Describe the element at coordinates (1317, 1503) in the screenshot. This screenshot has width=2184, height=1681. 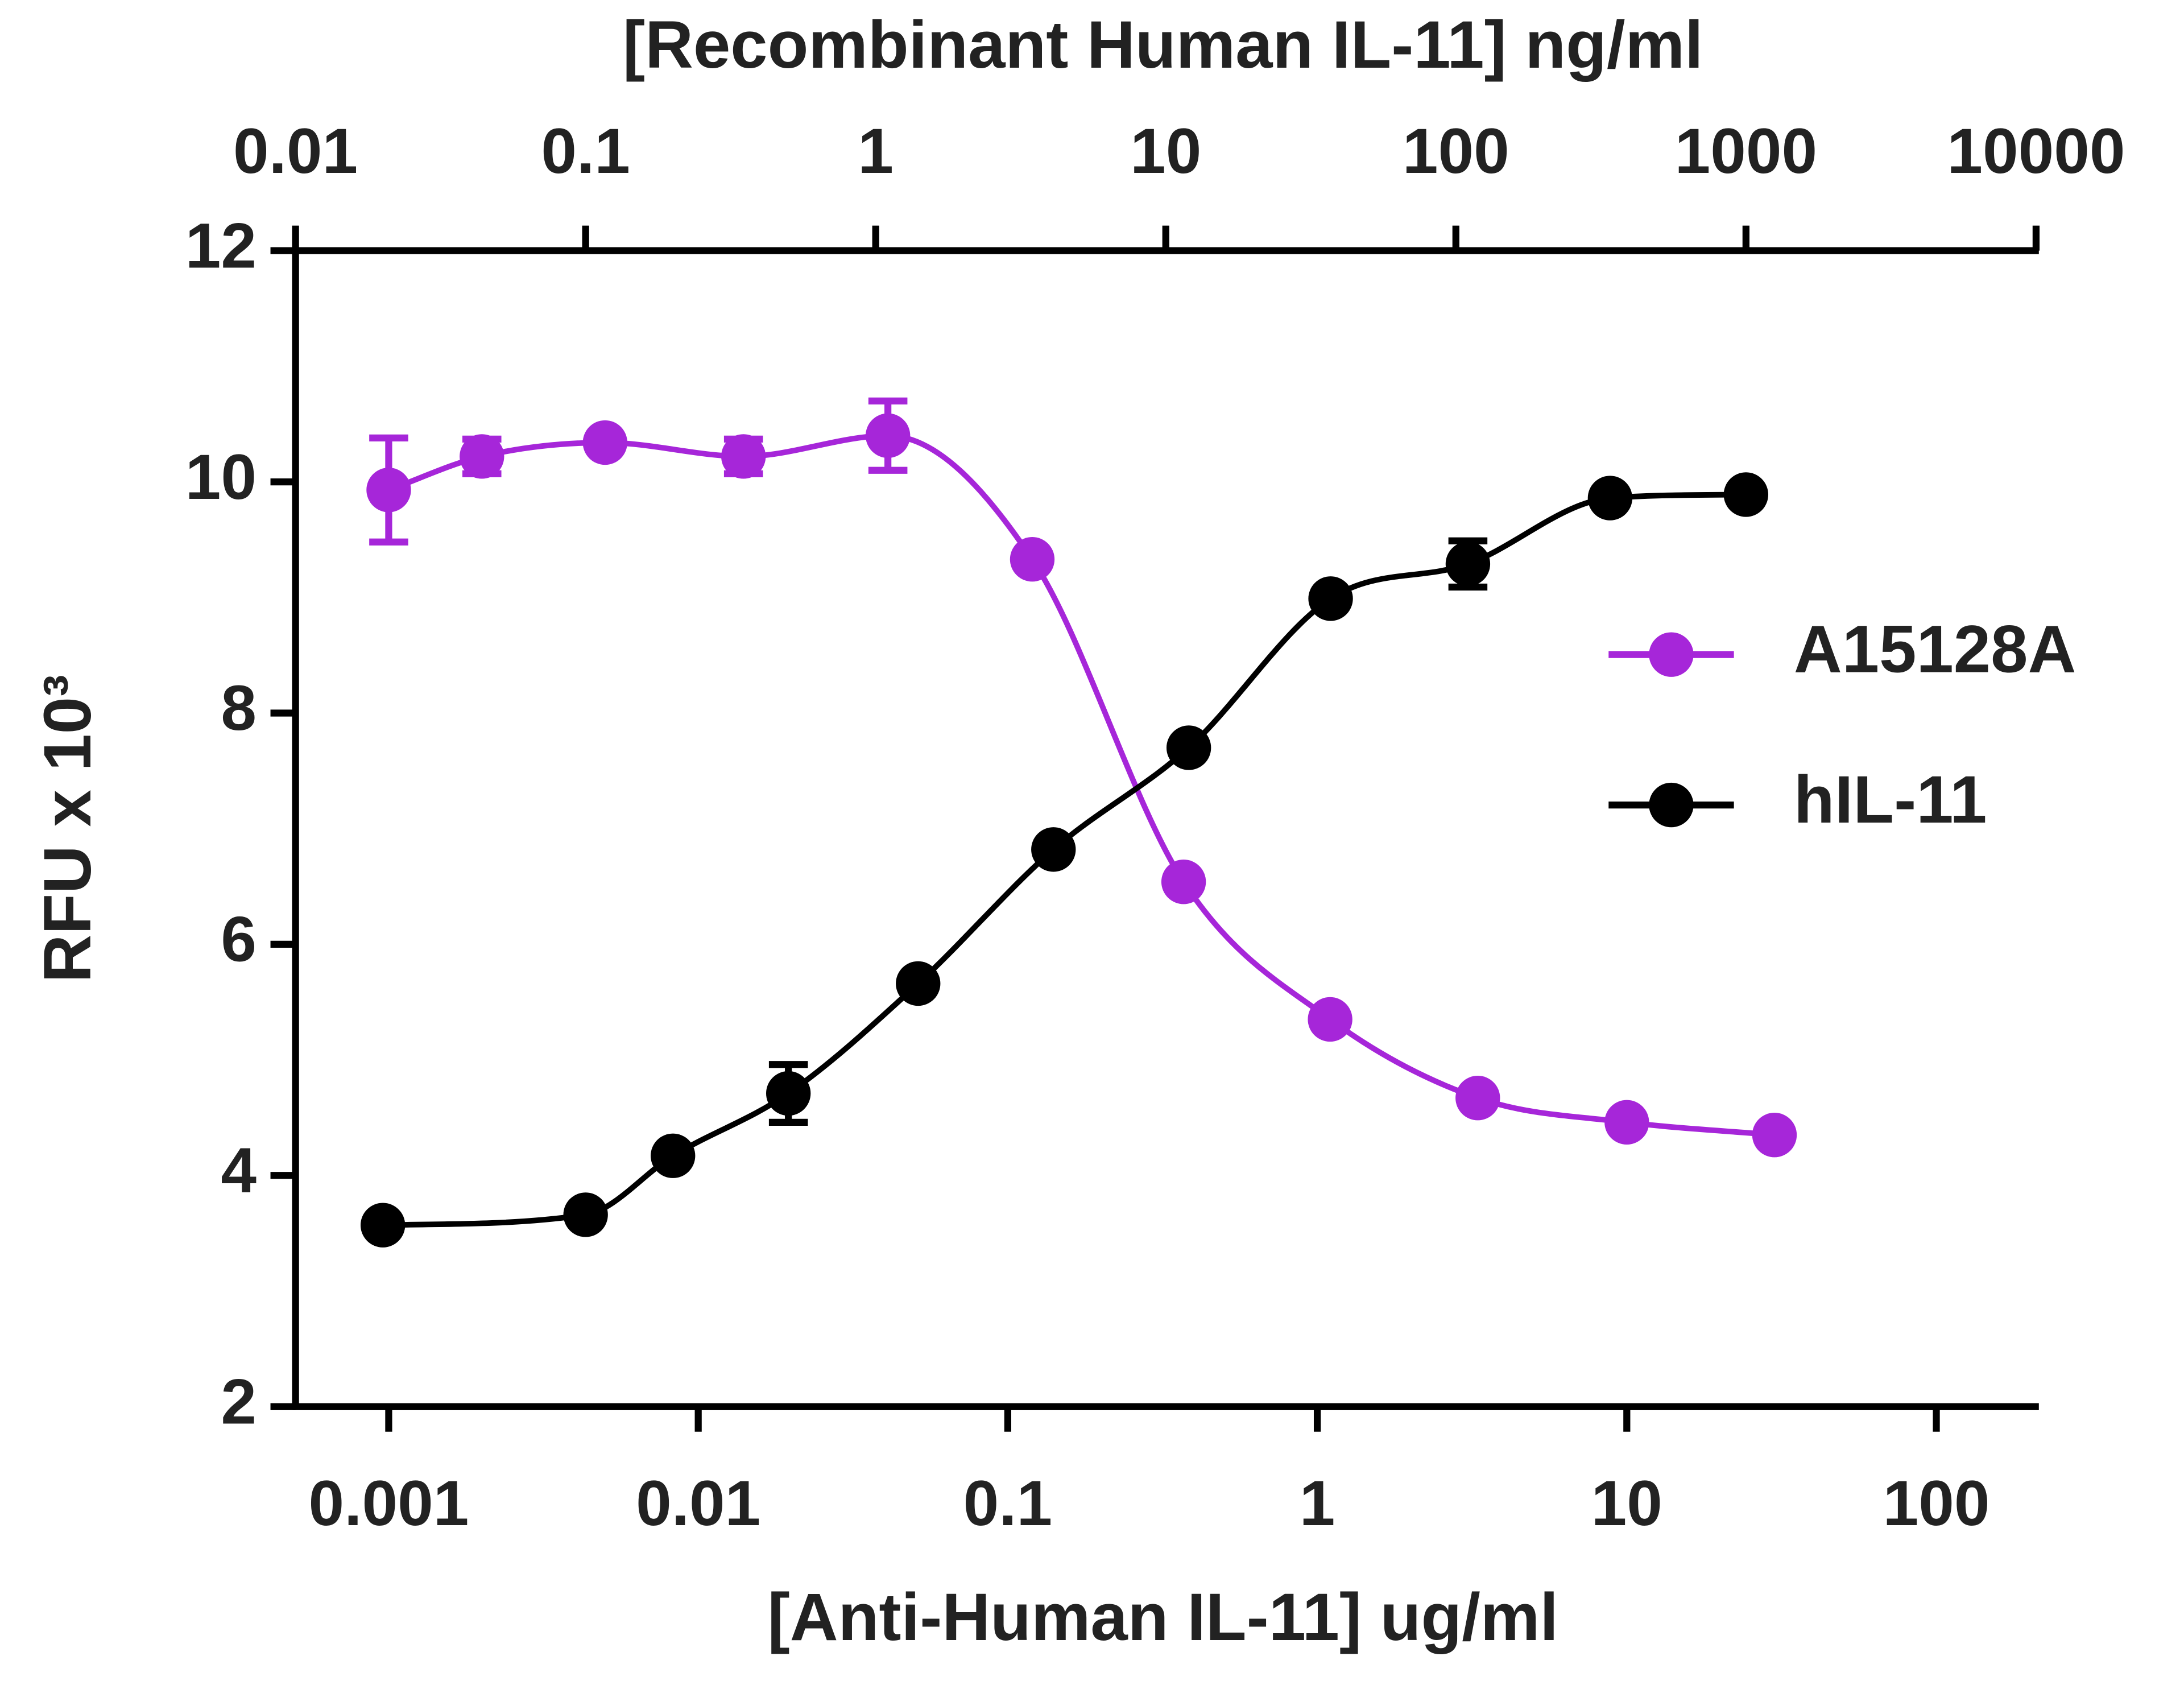
I see `x-tick-label: 1` at that location.